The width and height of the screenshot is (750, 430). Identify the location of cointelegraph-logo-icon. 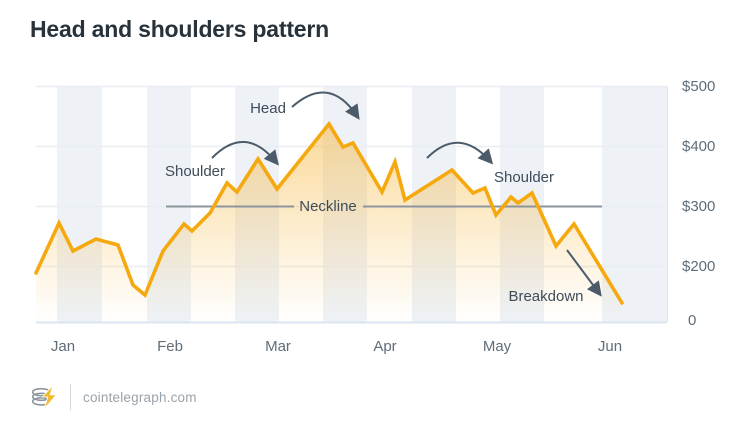
(44, 397).